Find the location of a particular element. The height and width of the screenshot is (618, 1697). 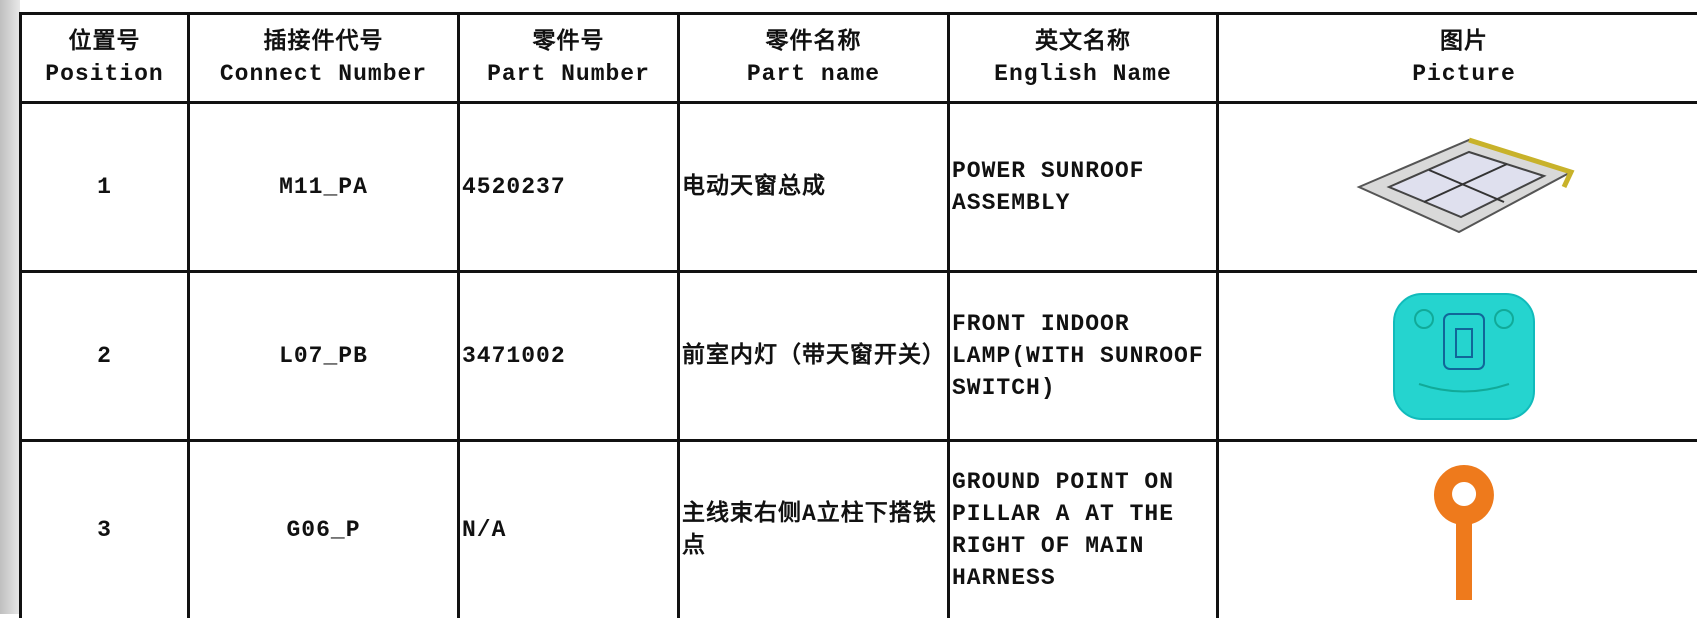

header-cn: 英文名称 is located at coordinates (1083, 42).